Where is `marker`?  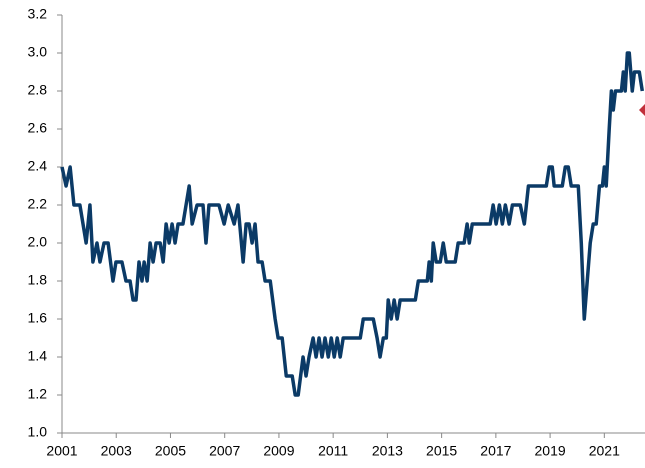 marker is located at coordinates (642, 110).